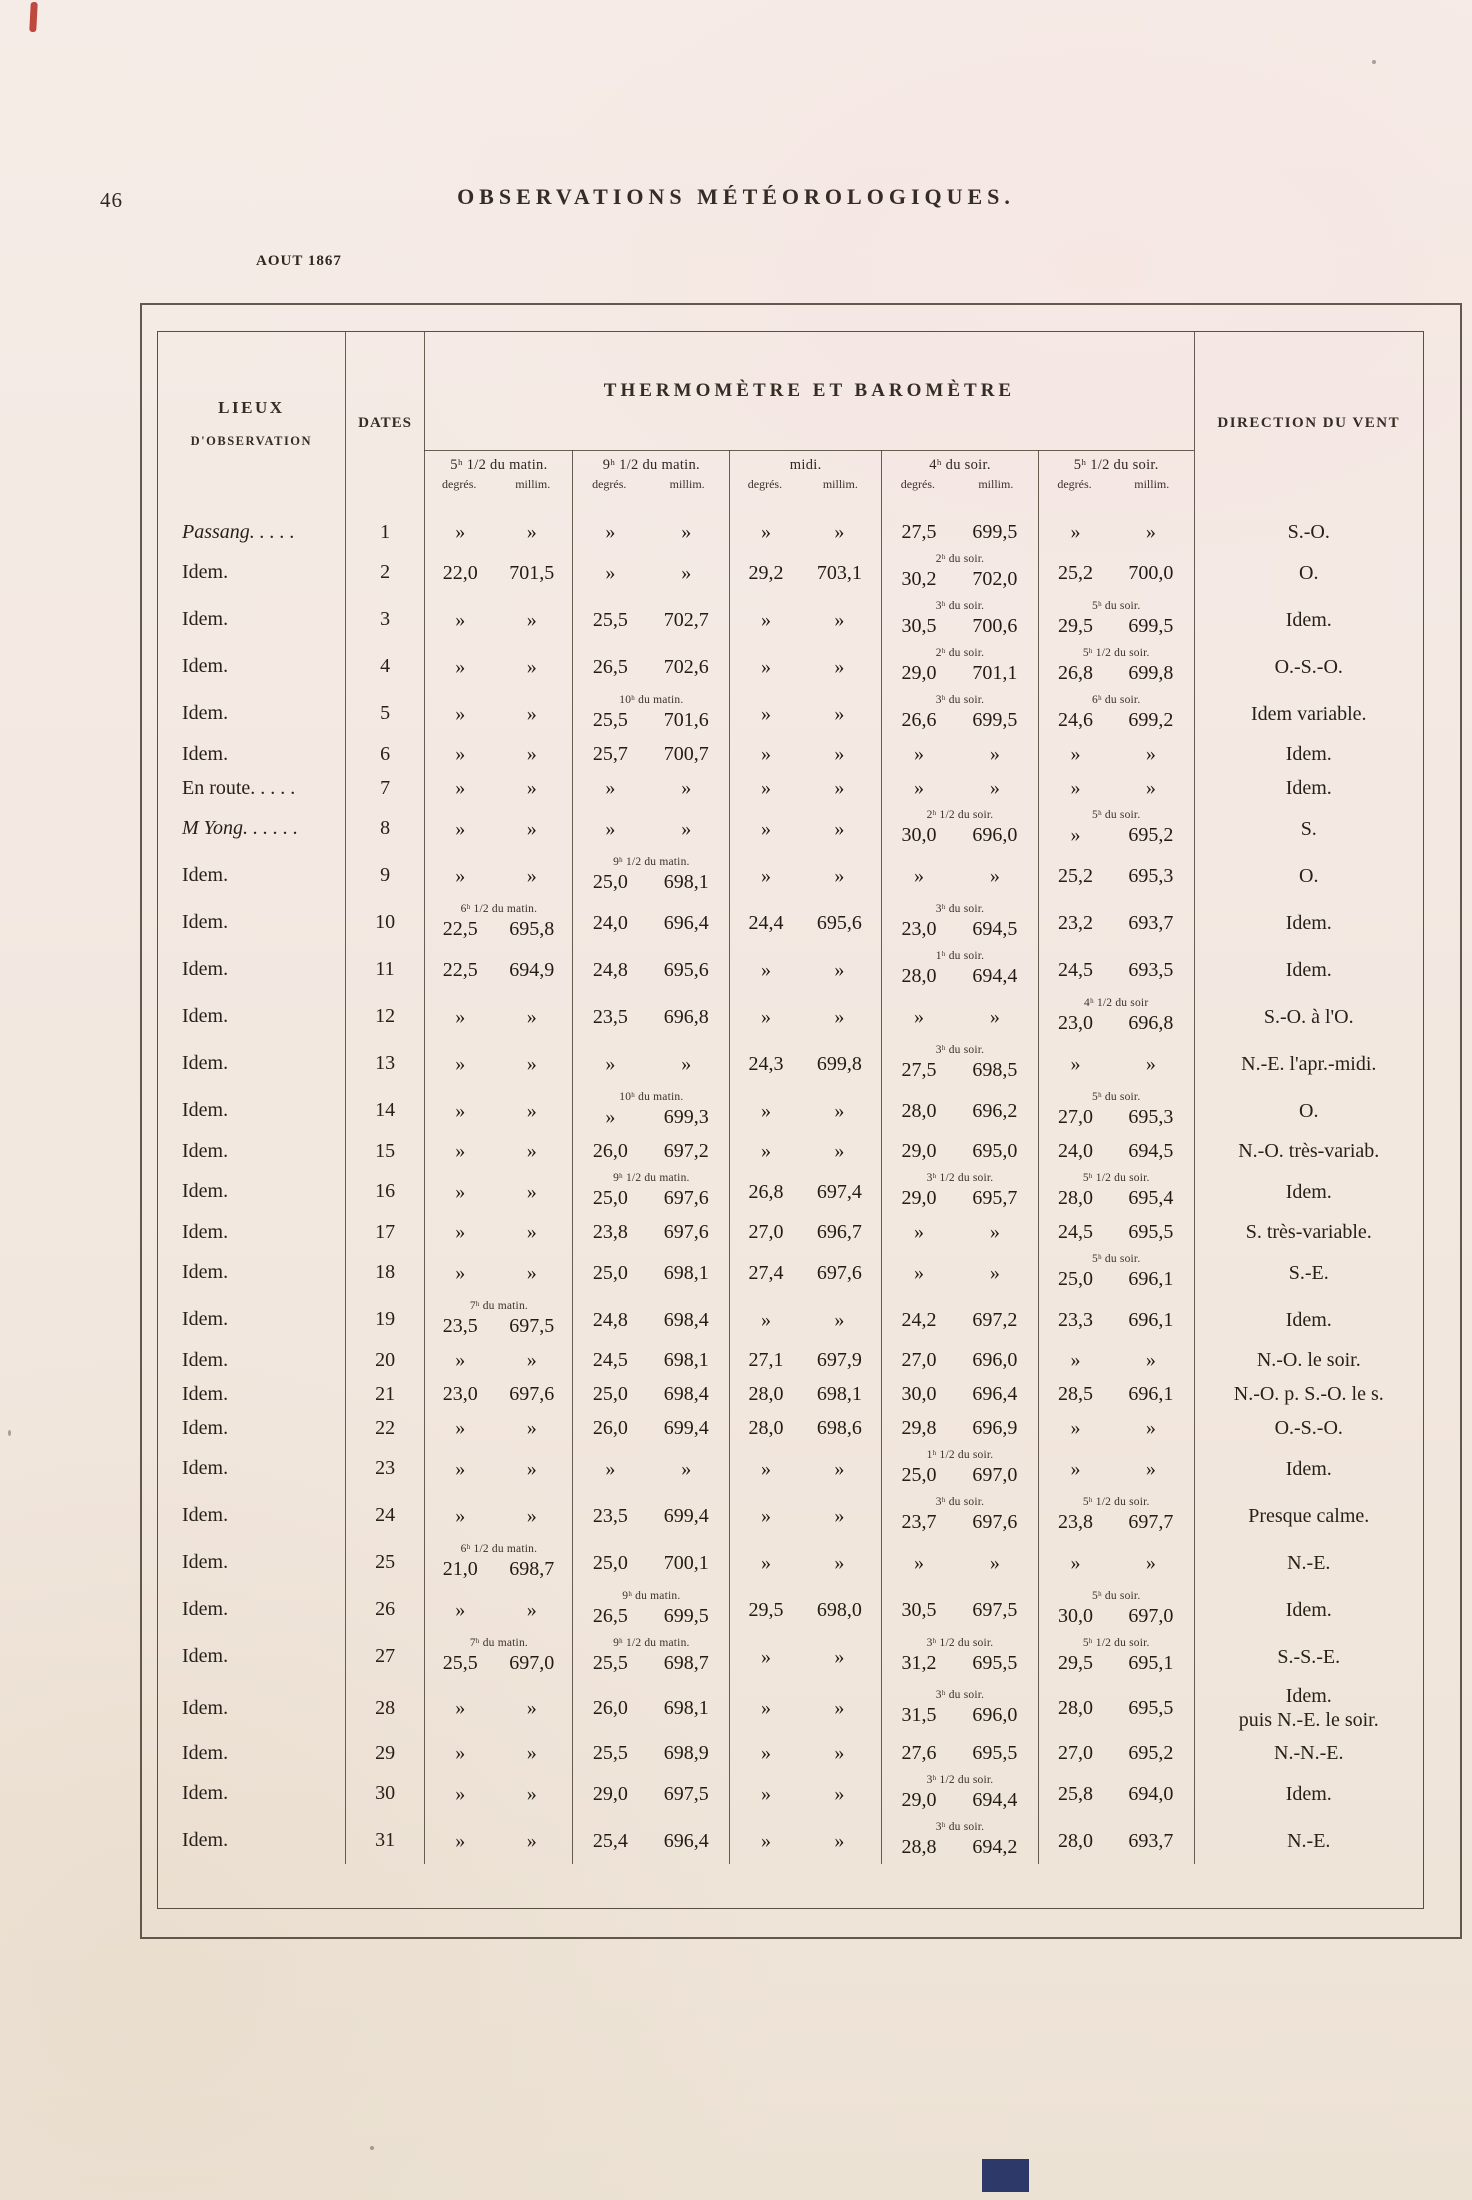 The image size is (1472, 2200). I want to click on obs-cell: 3ʰ 1/2 du soir. 29,0 694,4, so click(960, 1793).